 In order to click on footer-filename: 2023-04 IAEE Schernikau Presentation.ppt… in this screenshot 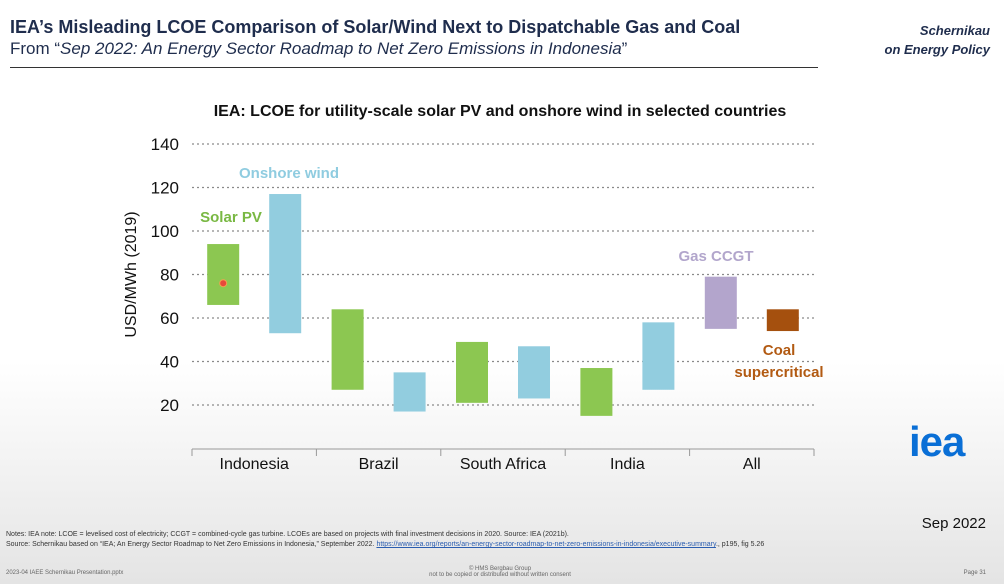, I will do `click(65, 573)`.